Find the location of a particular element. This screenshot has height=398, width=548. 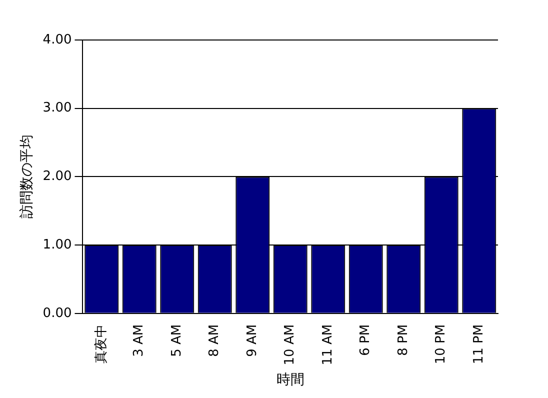

x-tick-label: 真夜中 is located at coordinates (100, 344).